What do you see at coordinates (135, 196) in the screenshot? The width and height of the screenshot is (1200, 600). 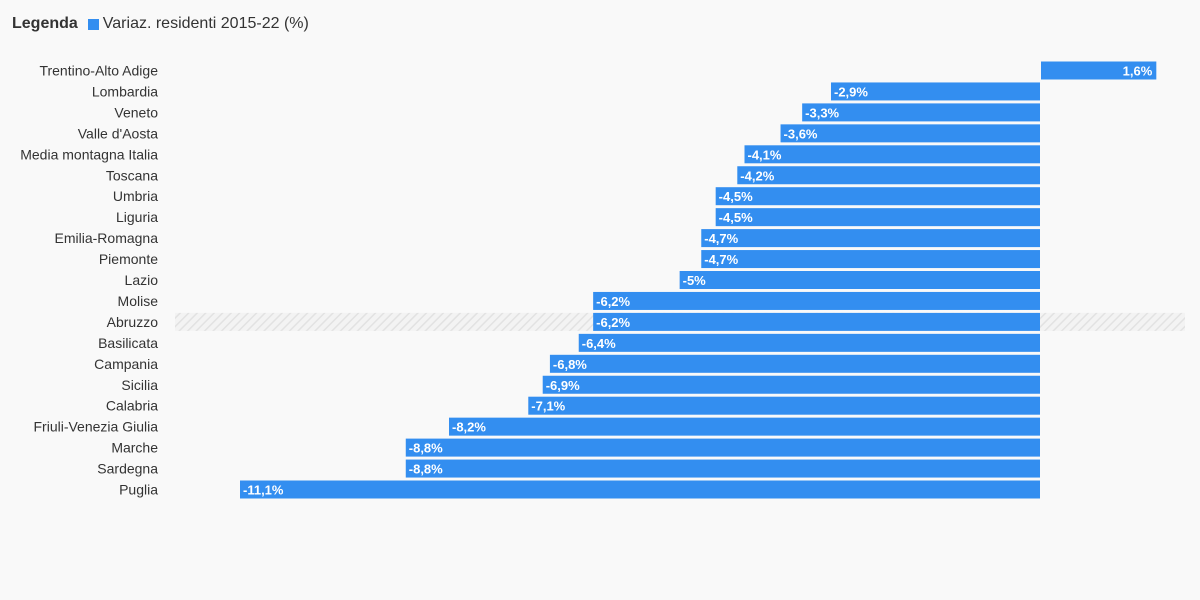 I see `category-label: Umbria` at bounding box center [135, 196].